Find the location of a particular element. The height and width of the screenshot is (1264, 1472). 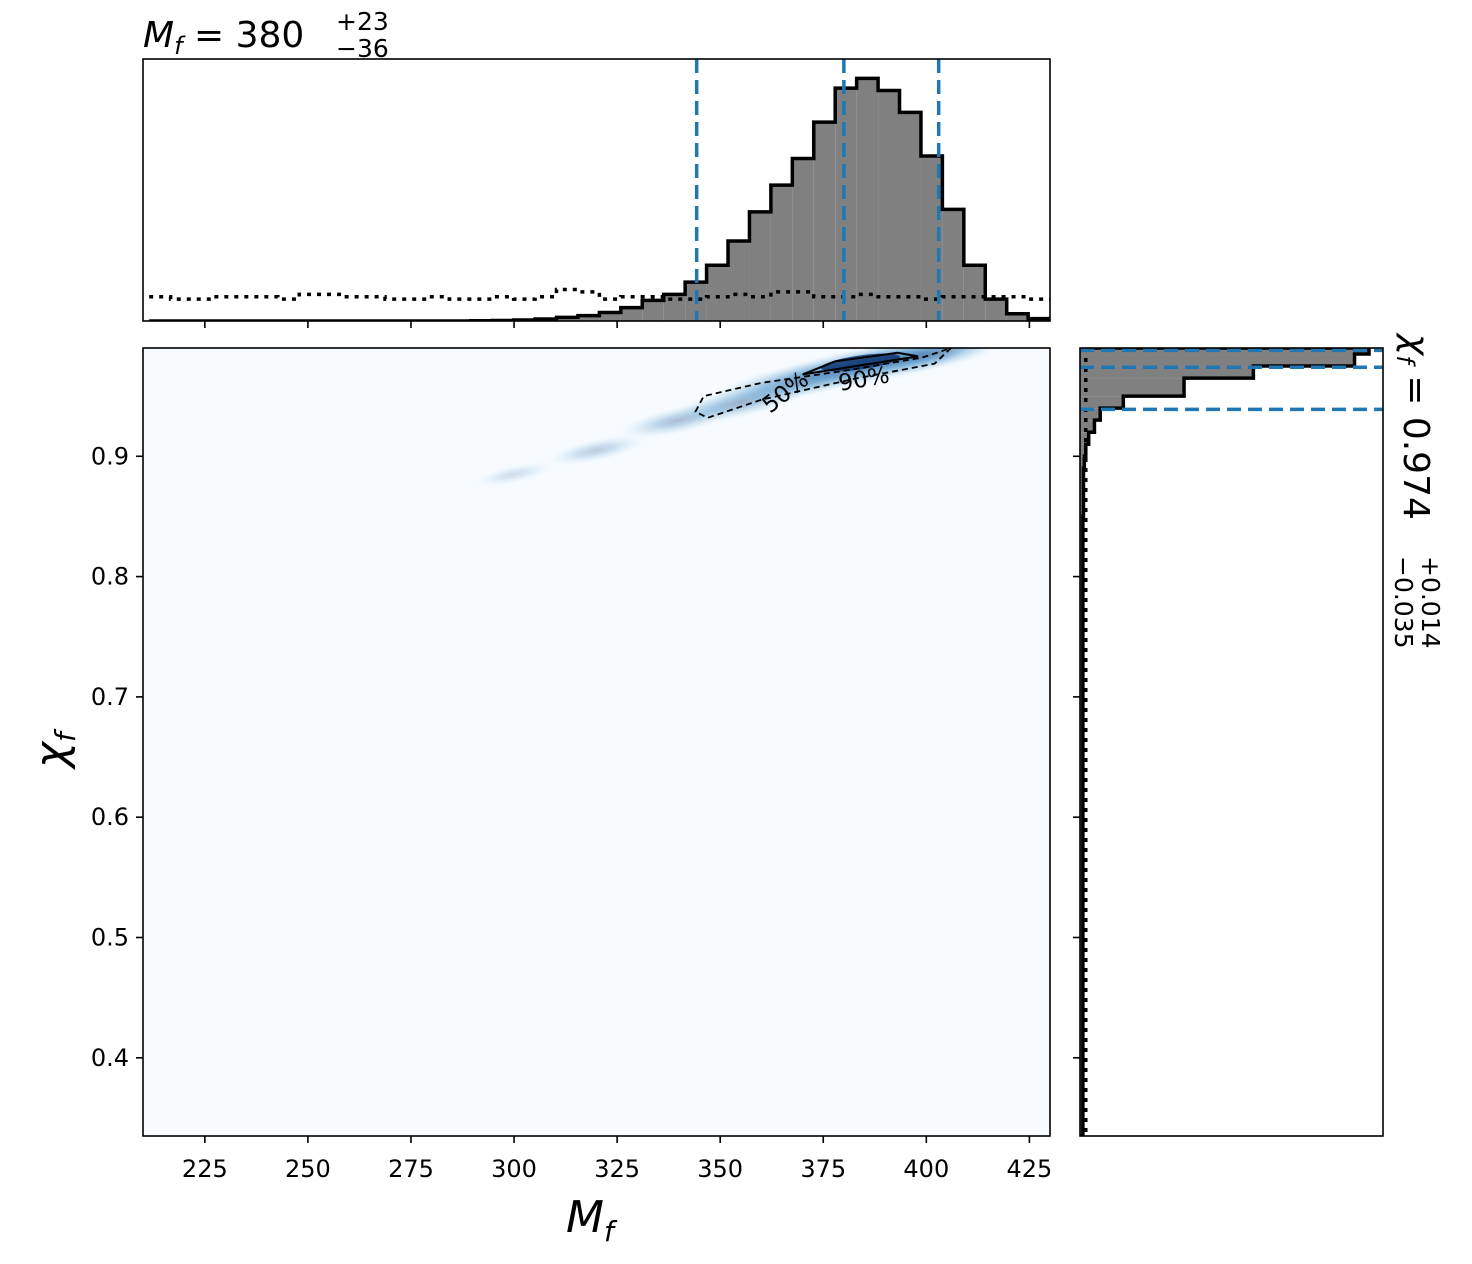

y-tick-label: 0.5 is located at coordinates (110, 937).